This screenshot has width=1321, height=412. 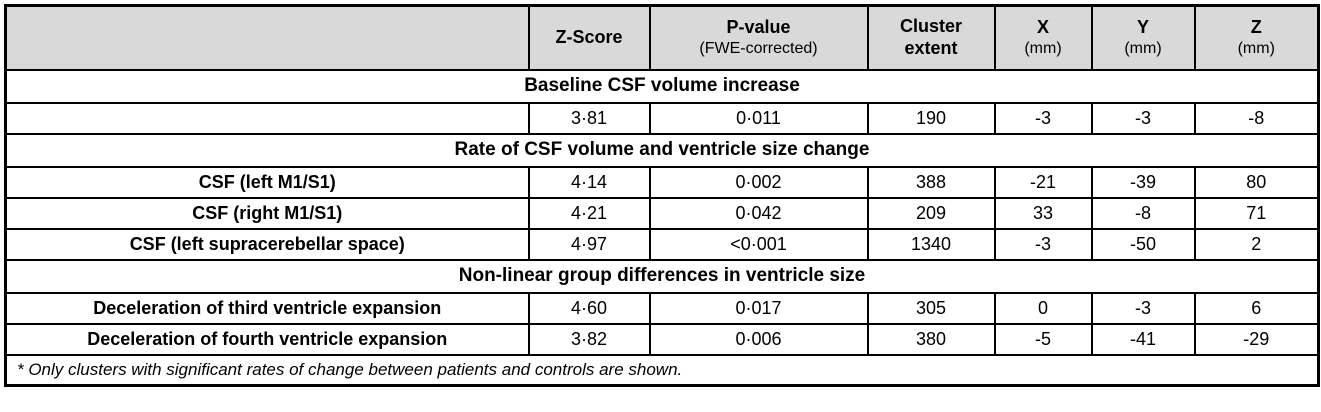 What do you see at coordinates (1043, 339) in the screenshot?
I see `x-cell: -5` at bounding box center [1043, 339].